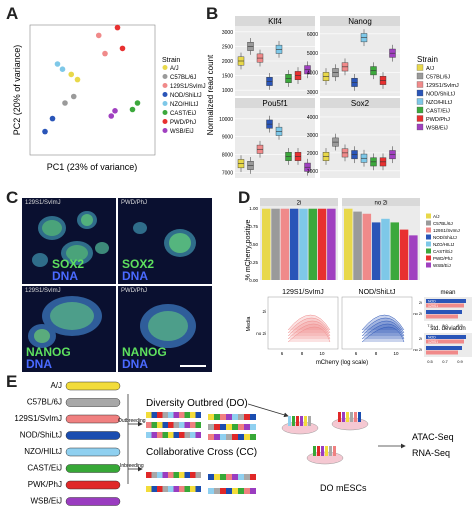 The height and width of the screenshot is (518, 474). Describe the element at coordinates (253, 280) in the screenshot. I see `tick-label: 0.00` at that location.